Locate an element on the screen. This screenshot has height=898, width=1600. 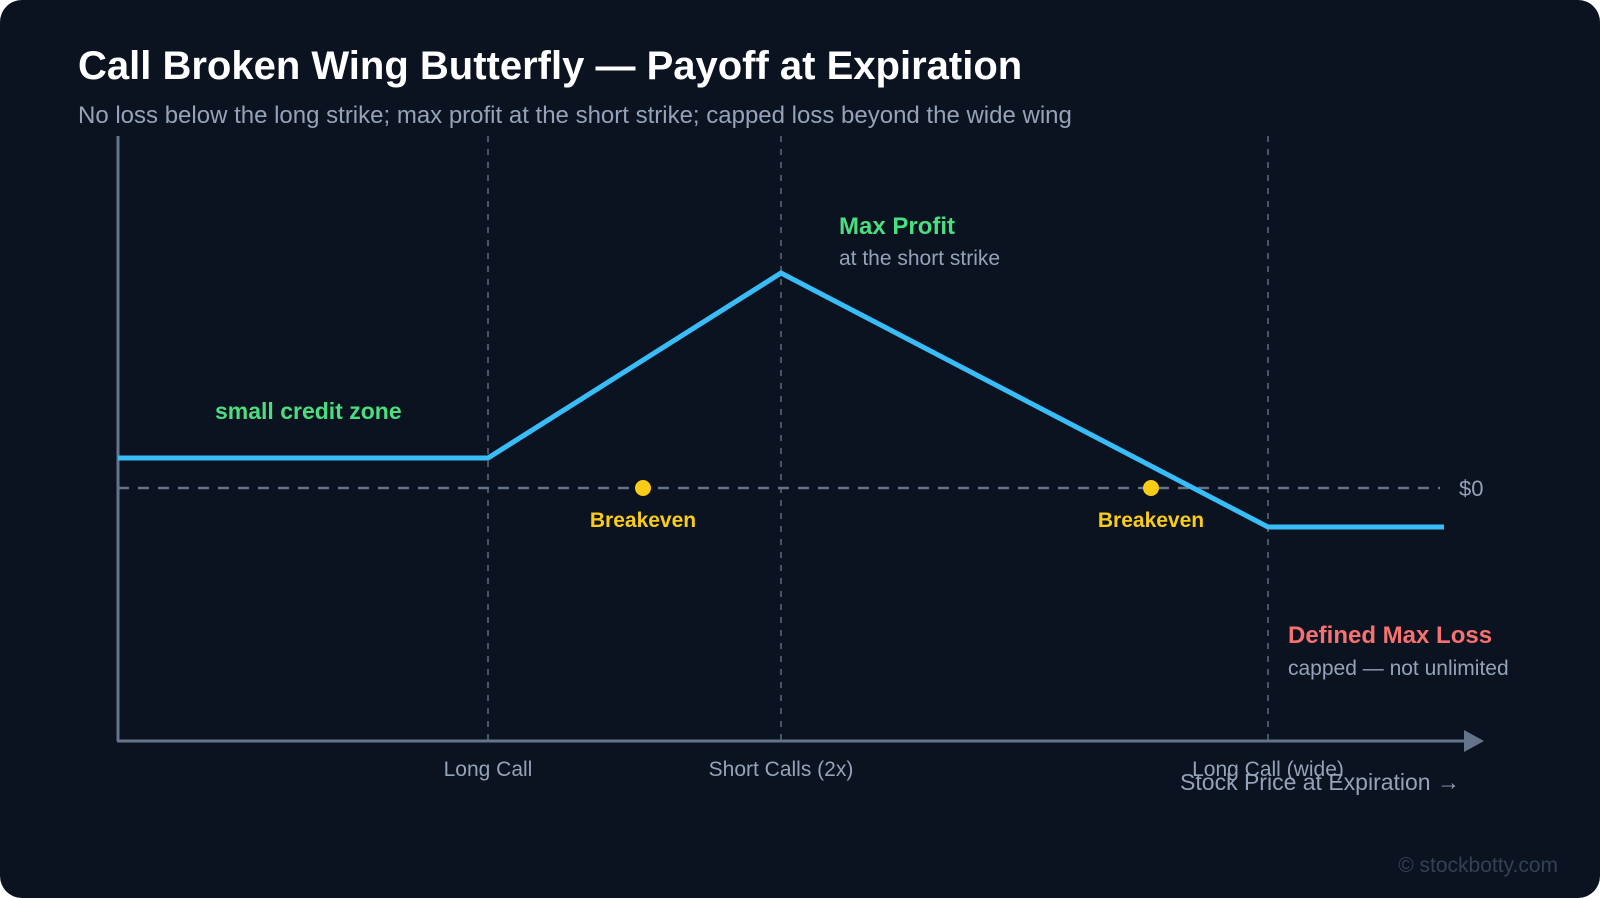
max-profit-sublabel: at the short strike is located at coordinates (919, 258).